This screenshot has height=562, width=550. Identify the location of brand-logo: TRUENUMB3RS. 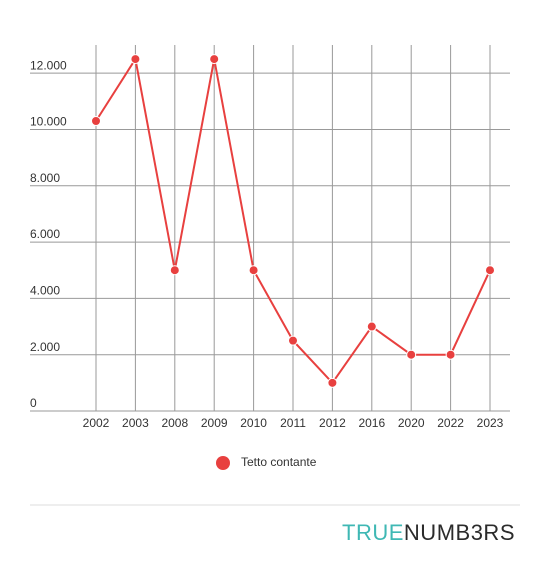
(428, 532).